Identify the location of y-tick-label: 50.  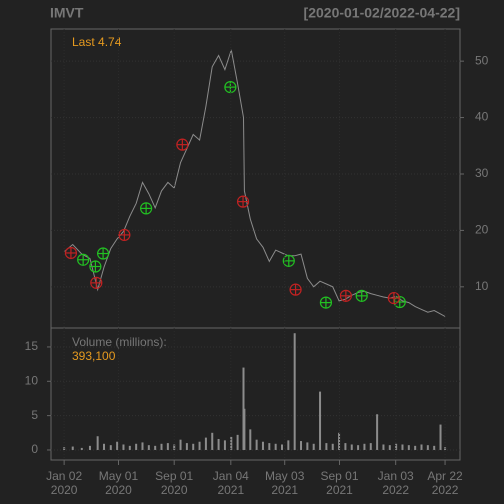
(482, 60).